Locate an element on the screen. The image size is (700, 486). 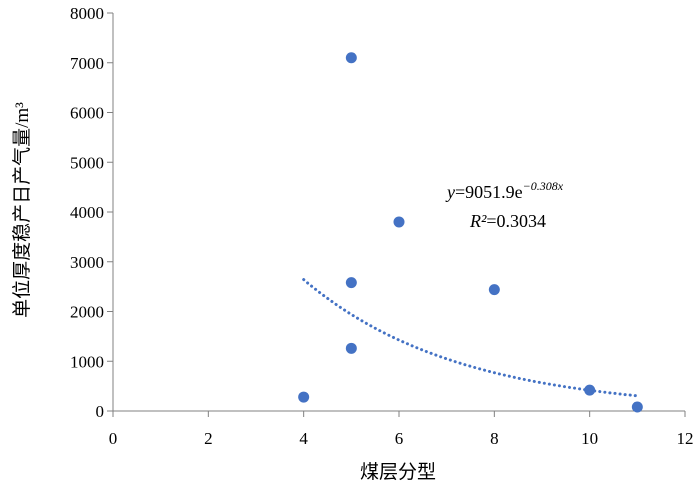
y-tick-label: 1000 is located at coordinates (87, 361).